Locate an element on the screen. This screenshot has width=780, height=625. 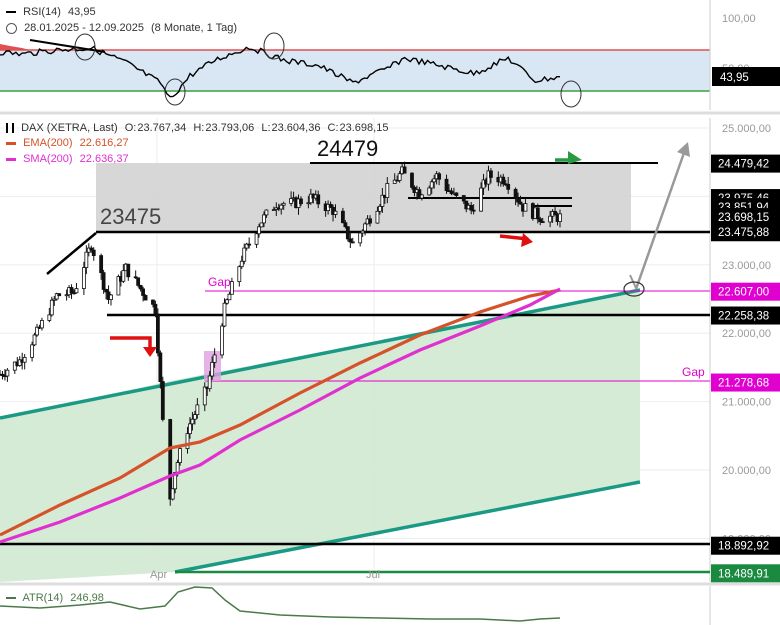
rsi-legend-icon is located at coordinates (11, 12).